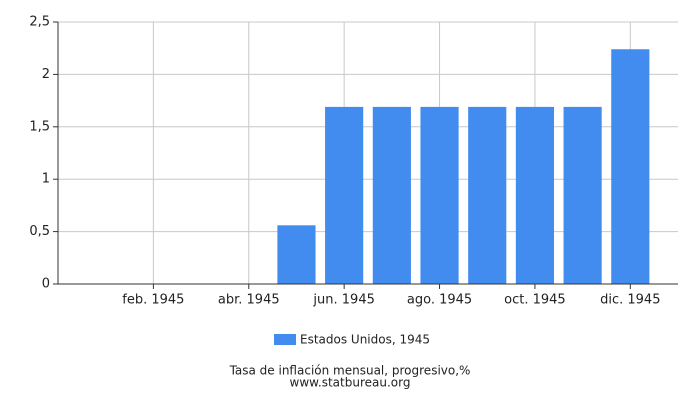 This screenshot has height=400, width=700. Describe the element at coordinates (535, 300) in the screenshot. I see `x-tick-label: oct. 1945` at that location.